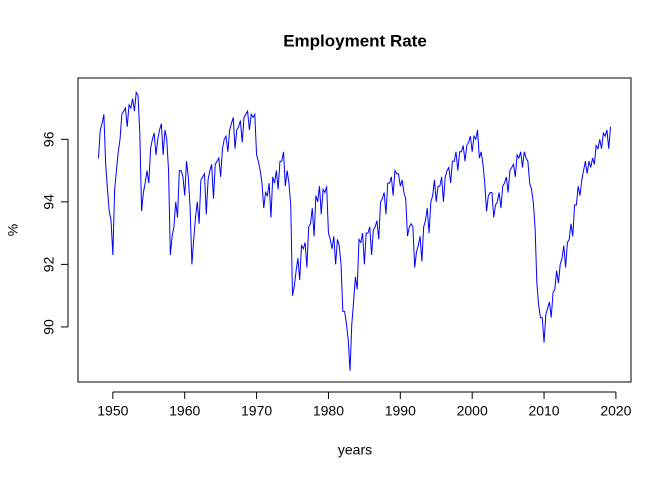 Image resolution: width=672 pixels, height=480 pixels. Describe the element at coordinates (472, 411) in the screenshot. I see `x-tick-label: 2000` at that location.